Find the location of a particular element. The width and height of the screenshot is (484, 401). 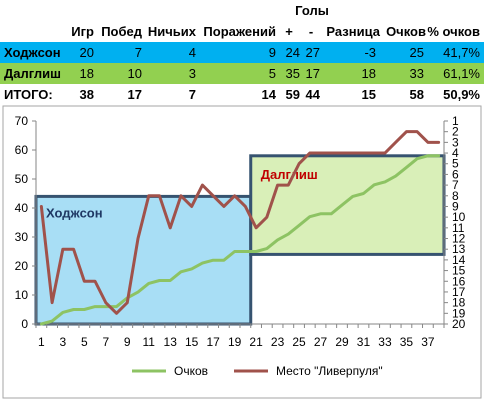

header-points: Очков is located at coordinates (406, 31).